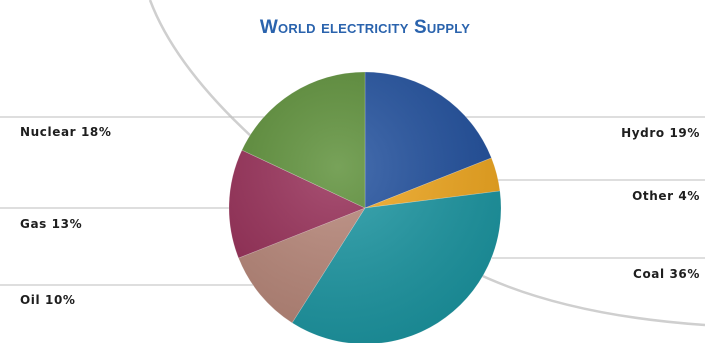 The width and height of the screenshot is (705, 343). What do you see at coordinates (48, 300) in the screenshot?
I see `slice-label-oil: Oil 10%` at bounding box center [48, 300].